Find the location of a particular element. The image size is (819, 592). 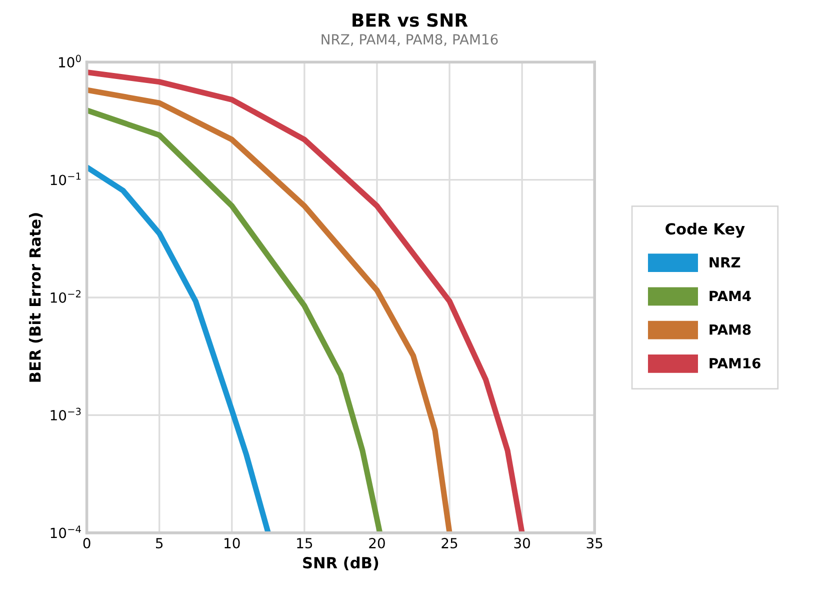

x-axis-title: SNR (dB) is located at coordinates (340, 563).